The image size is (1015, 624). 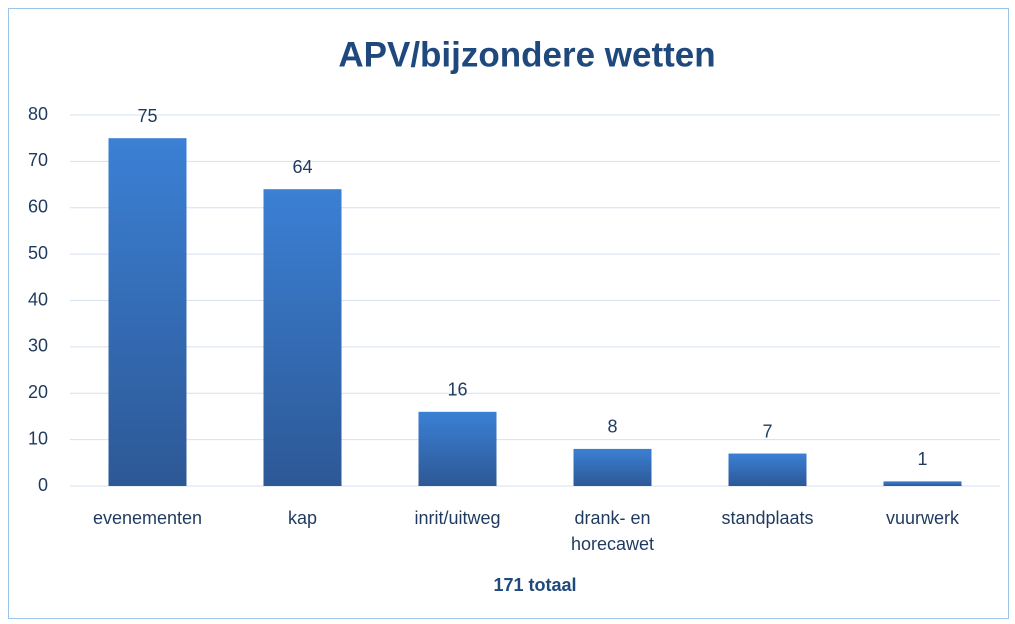 What do you see at coordinates (612, 427) in the screenshot?
I see `data-label: 8` at bounding box center [612, 427].